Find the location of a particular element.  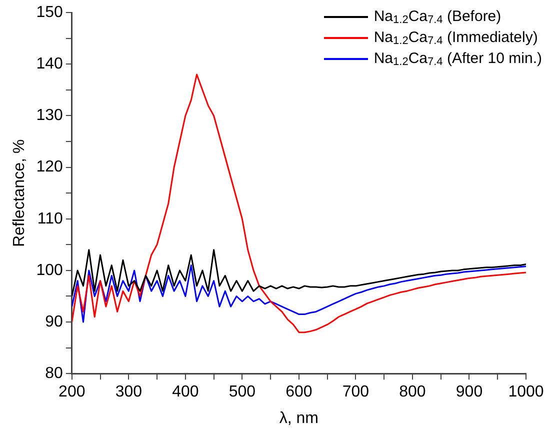

y-tick-label: 90 is located at coordinates (54, 321).